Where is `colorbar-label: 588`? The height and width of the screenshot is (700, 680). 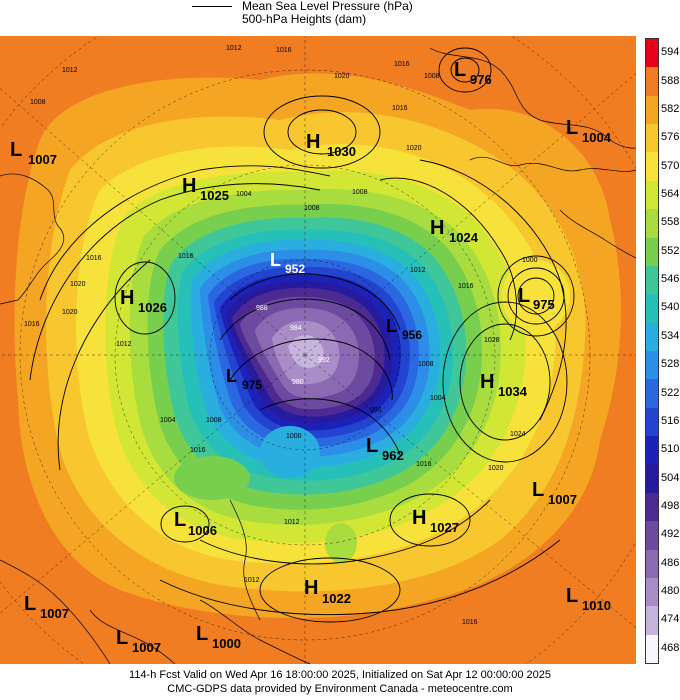 colorbar-label: 588 is located at coordinates (670, 80).